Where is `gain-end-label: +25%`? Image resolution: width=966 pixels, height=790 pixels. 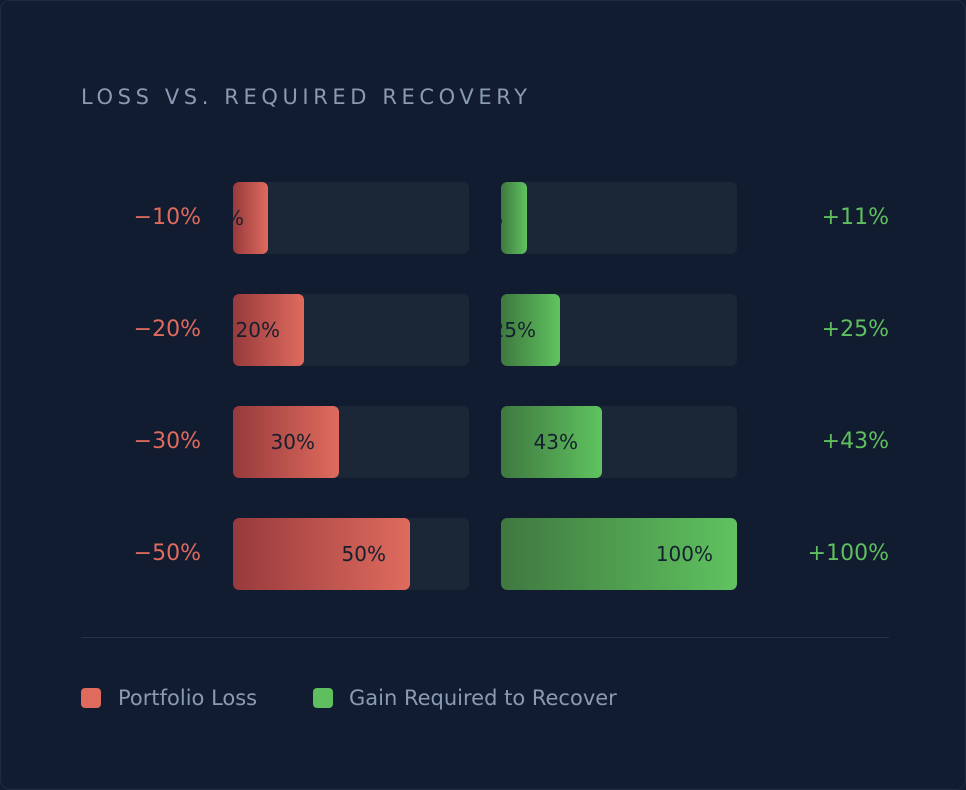
gain-end-label: +25% is located at coordinates (855, 329).